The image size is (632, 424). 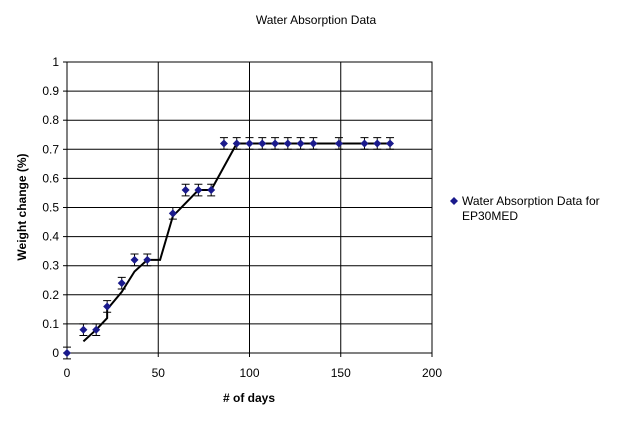 I want to click on y-tick-label: 0.9, so click(x=50, y=91).